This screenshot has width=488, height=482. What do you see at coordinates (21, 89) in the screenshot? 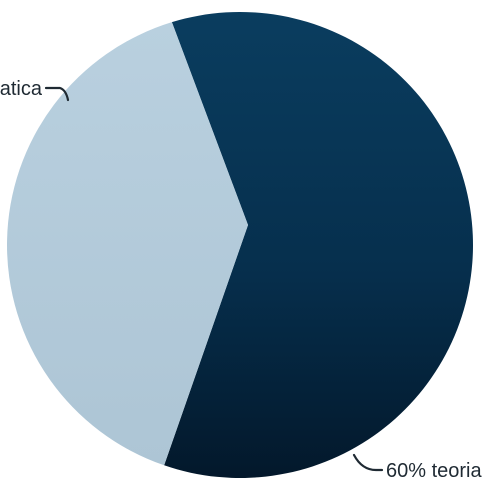
I see `slice-label-pratica: 40% pratica` at bounding box center [21, 89].